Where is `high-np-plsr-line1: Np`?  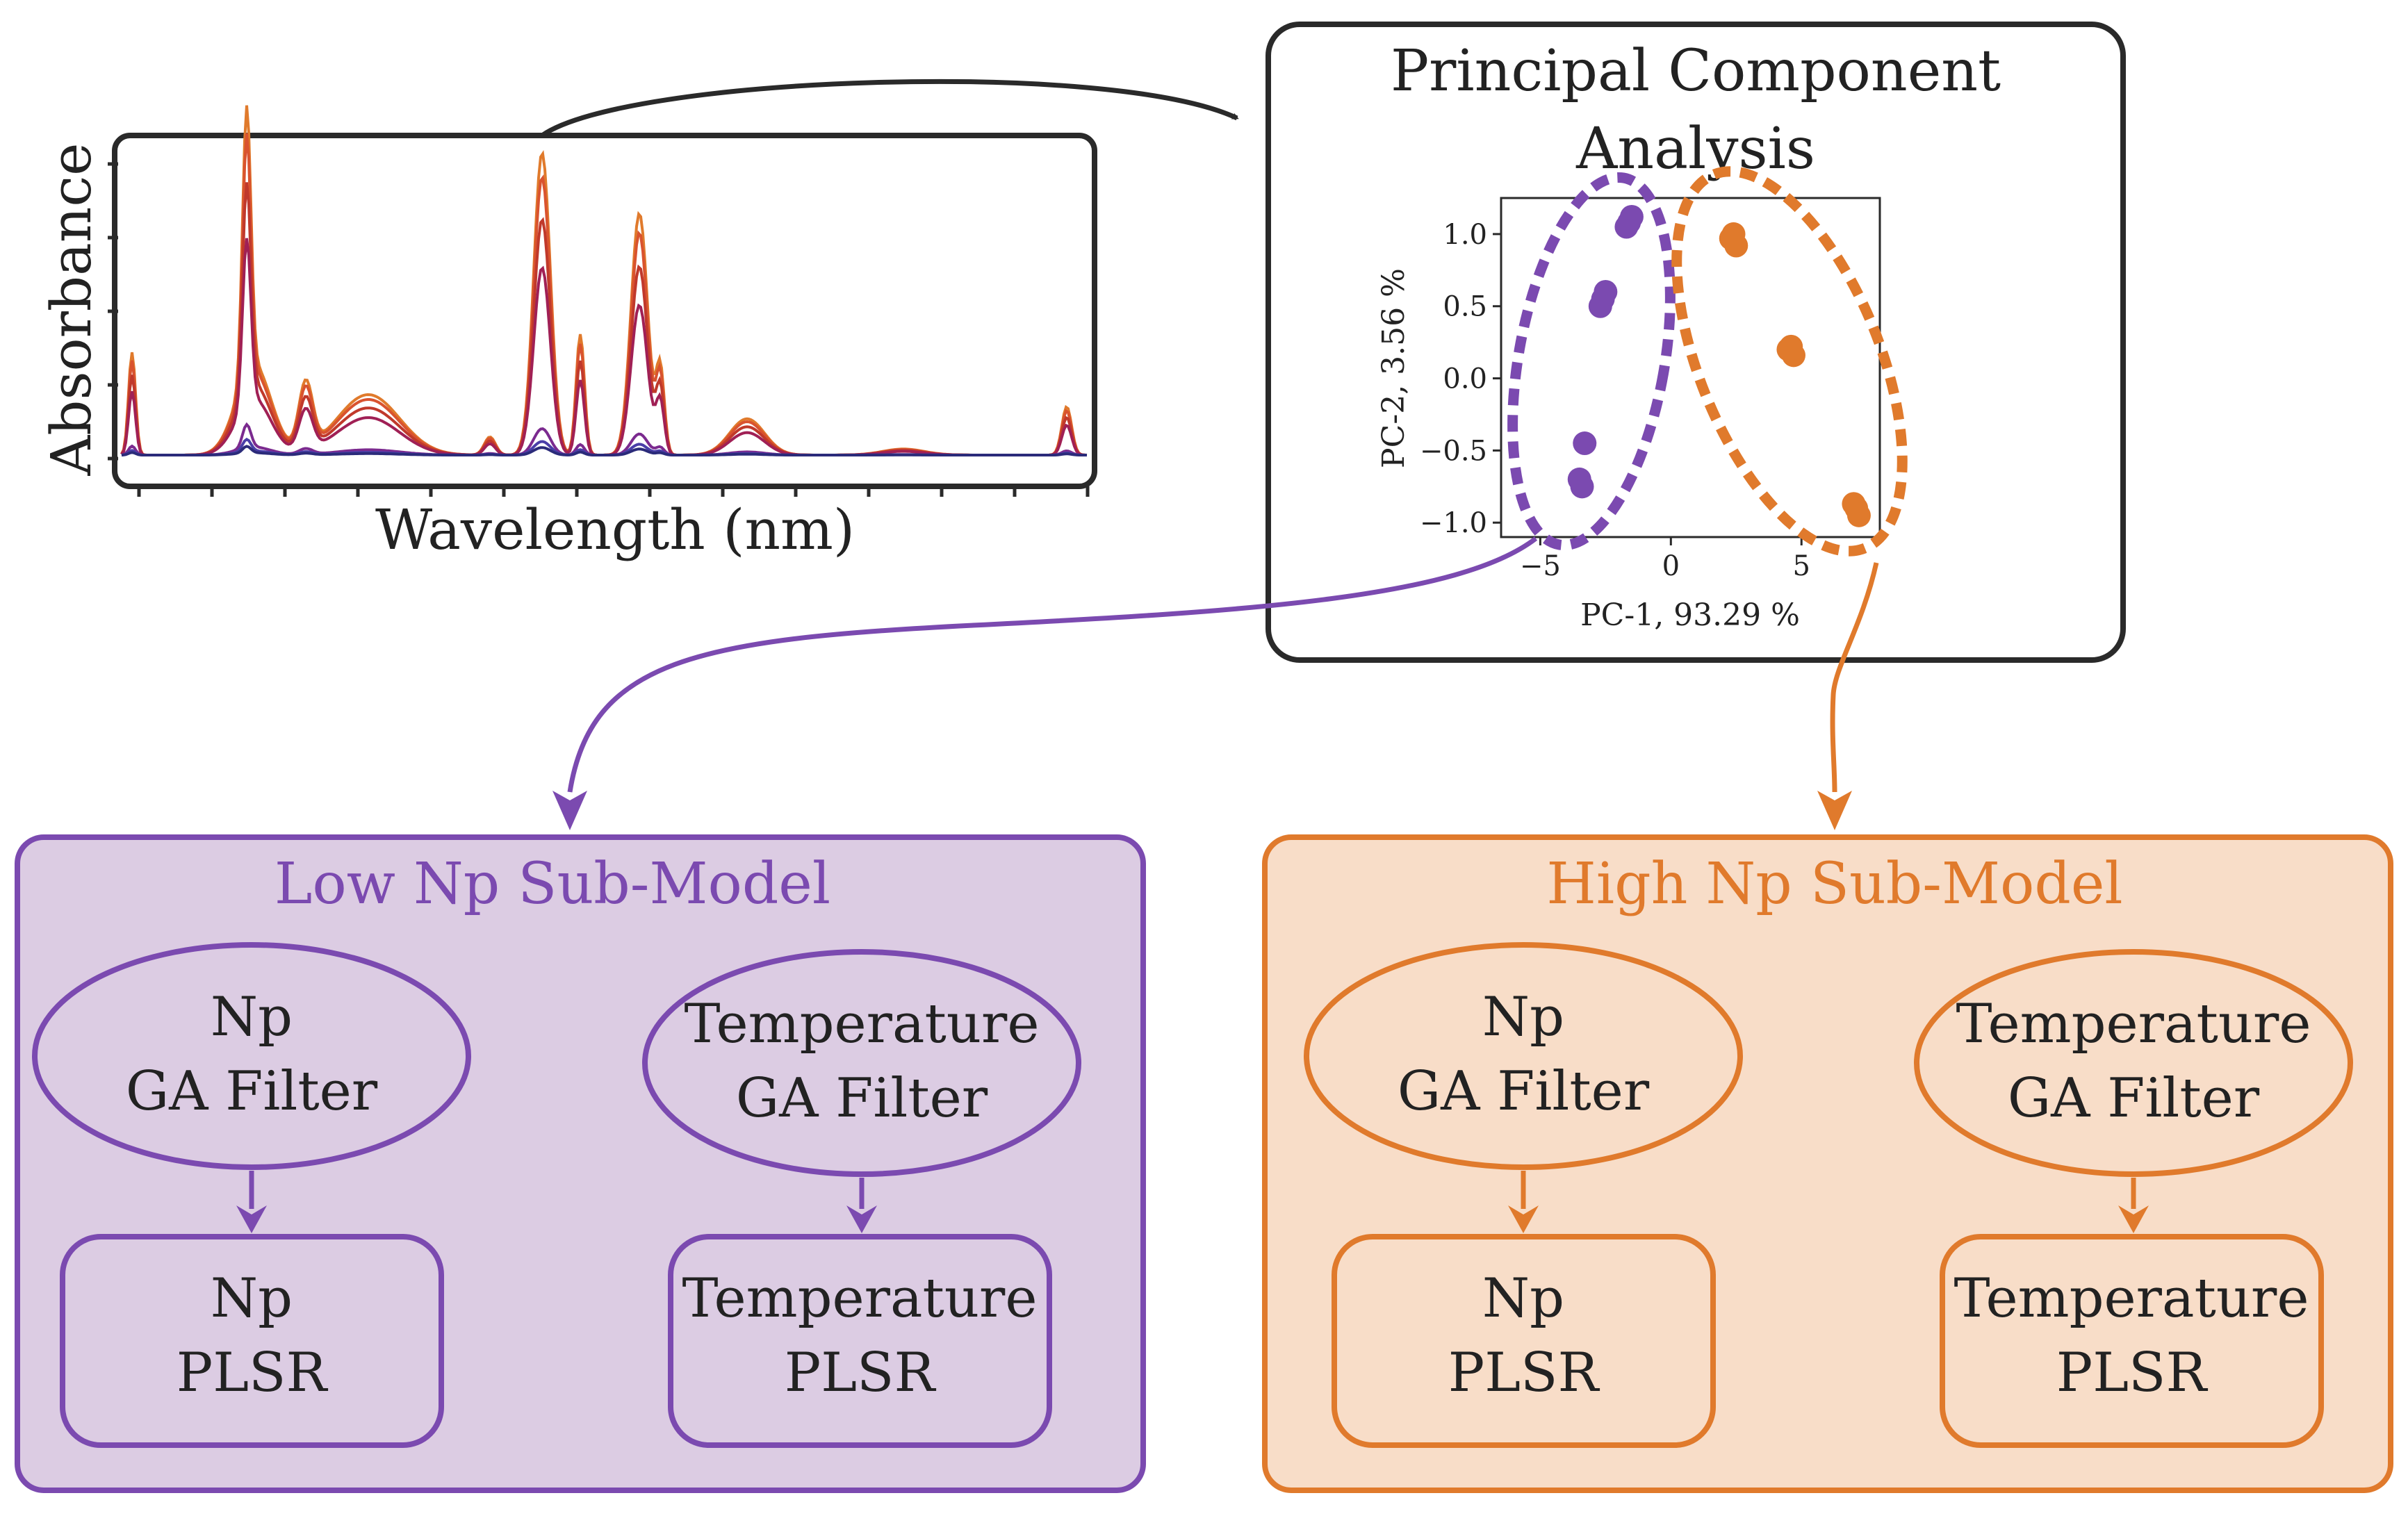 high-np-plsr-line1: Np is located at coordinates (1523, 1298).